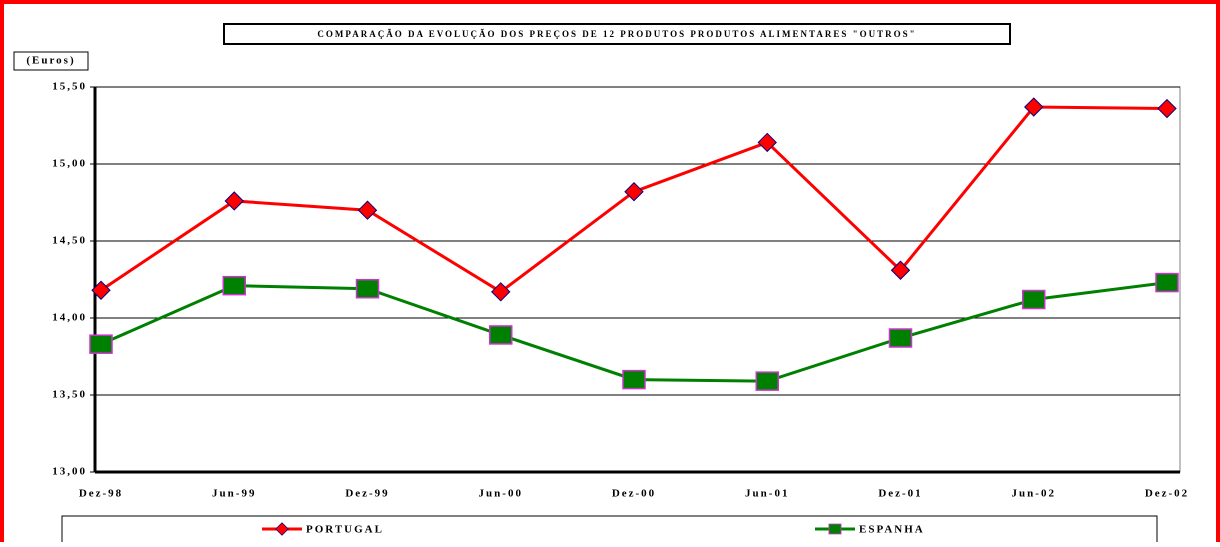 This screenshot has height=547, width=1220. Describe the element at coordinates (900, 494) in the screenshot. I see `x-tick-label: Dez-01` at that location.